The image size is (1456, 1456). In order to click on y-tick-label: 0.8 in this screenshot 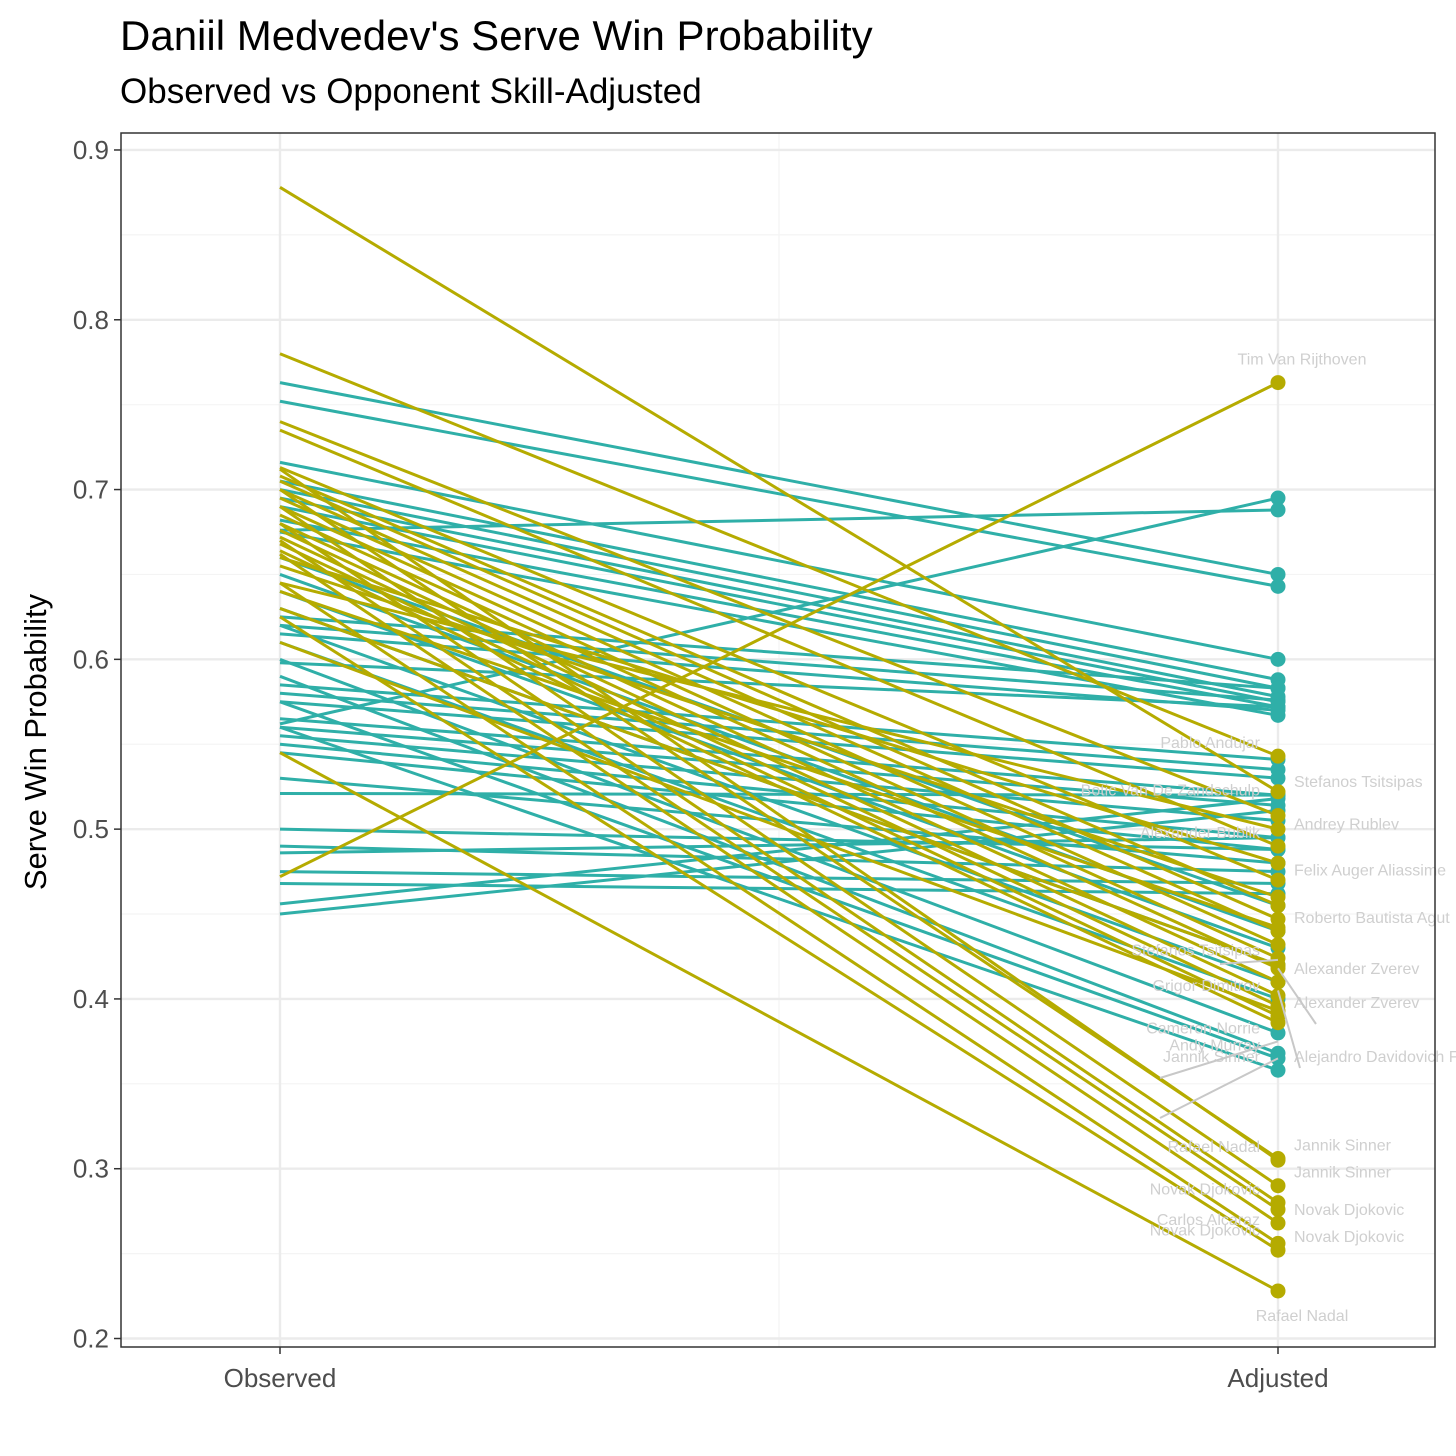, I will do `click(91, 320)`.